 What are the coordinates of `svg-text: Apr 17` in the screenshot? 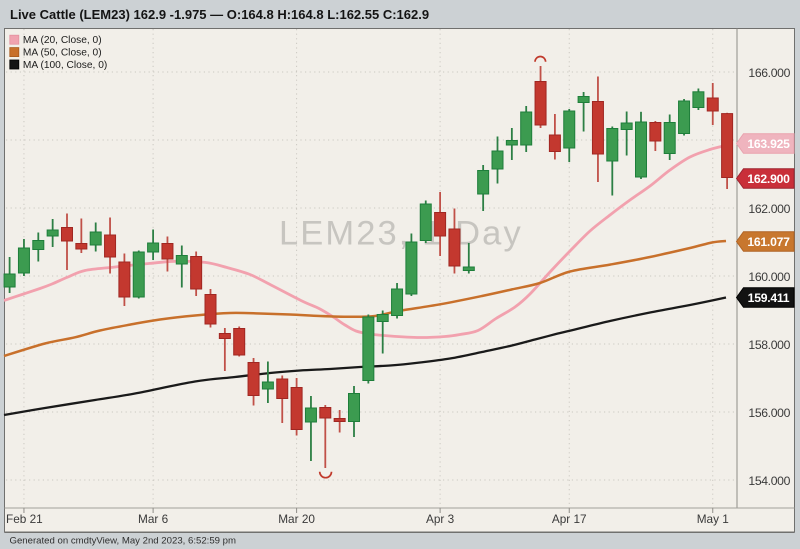 It's located at (569, 519).